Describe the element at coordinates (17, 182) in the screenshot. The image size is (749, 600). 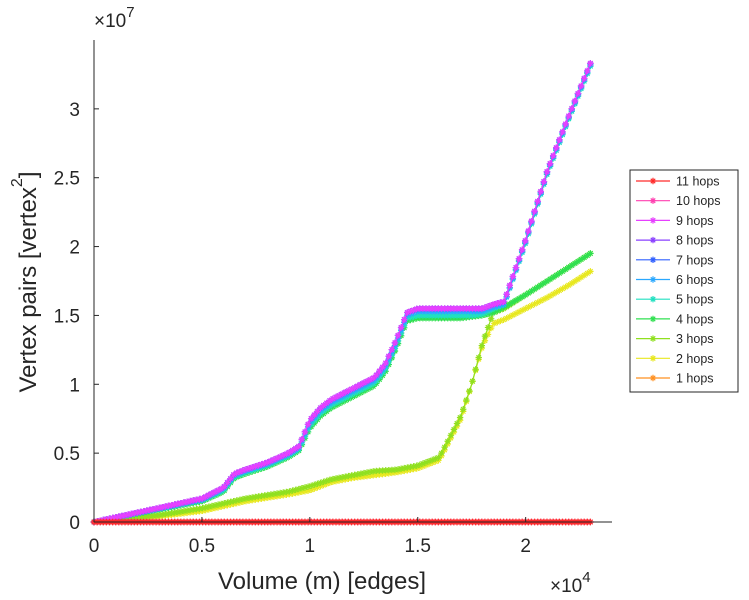
I see `y-axis-label-superscript: 2` at that location.